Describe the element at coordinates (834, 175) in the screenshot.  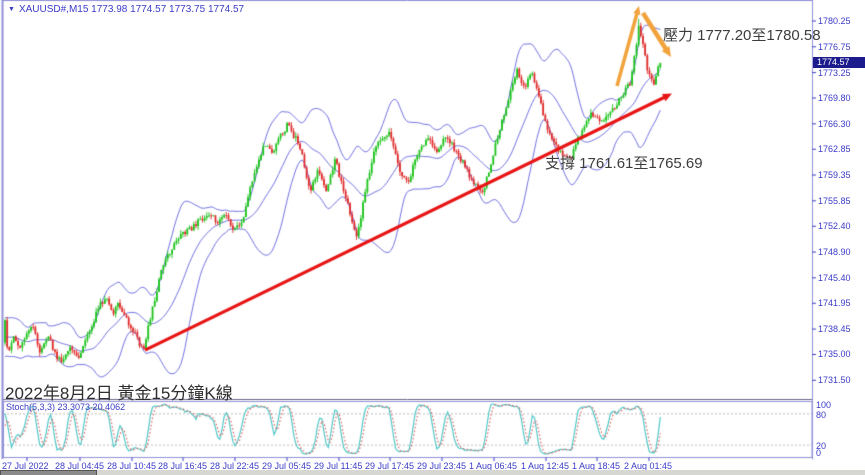
I see `price-tick-label: 1759.35` at that location.